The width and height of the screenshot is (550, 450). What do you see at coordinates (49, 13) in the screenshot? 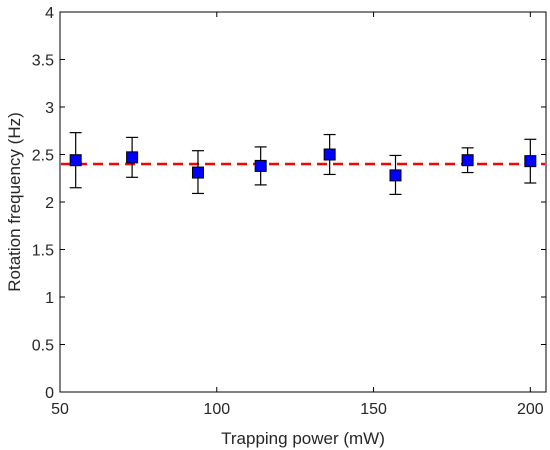
I see `y-tick-label: 4` at bounding box center [49, 13].